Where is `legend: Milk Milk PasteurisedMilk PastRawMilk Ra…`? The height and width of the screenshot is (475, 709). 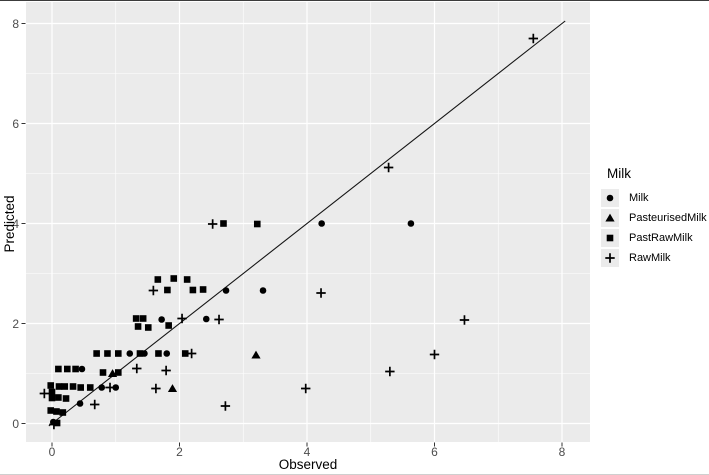 legend: Milk Milk PasteurisedMilk PastRawMilk Ra… is located at coordinates (654, 217).